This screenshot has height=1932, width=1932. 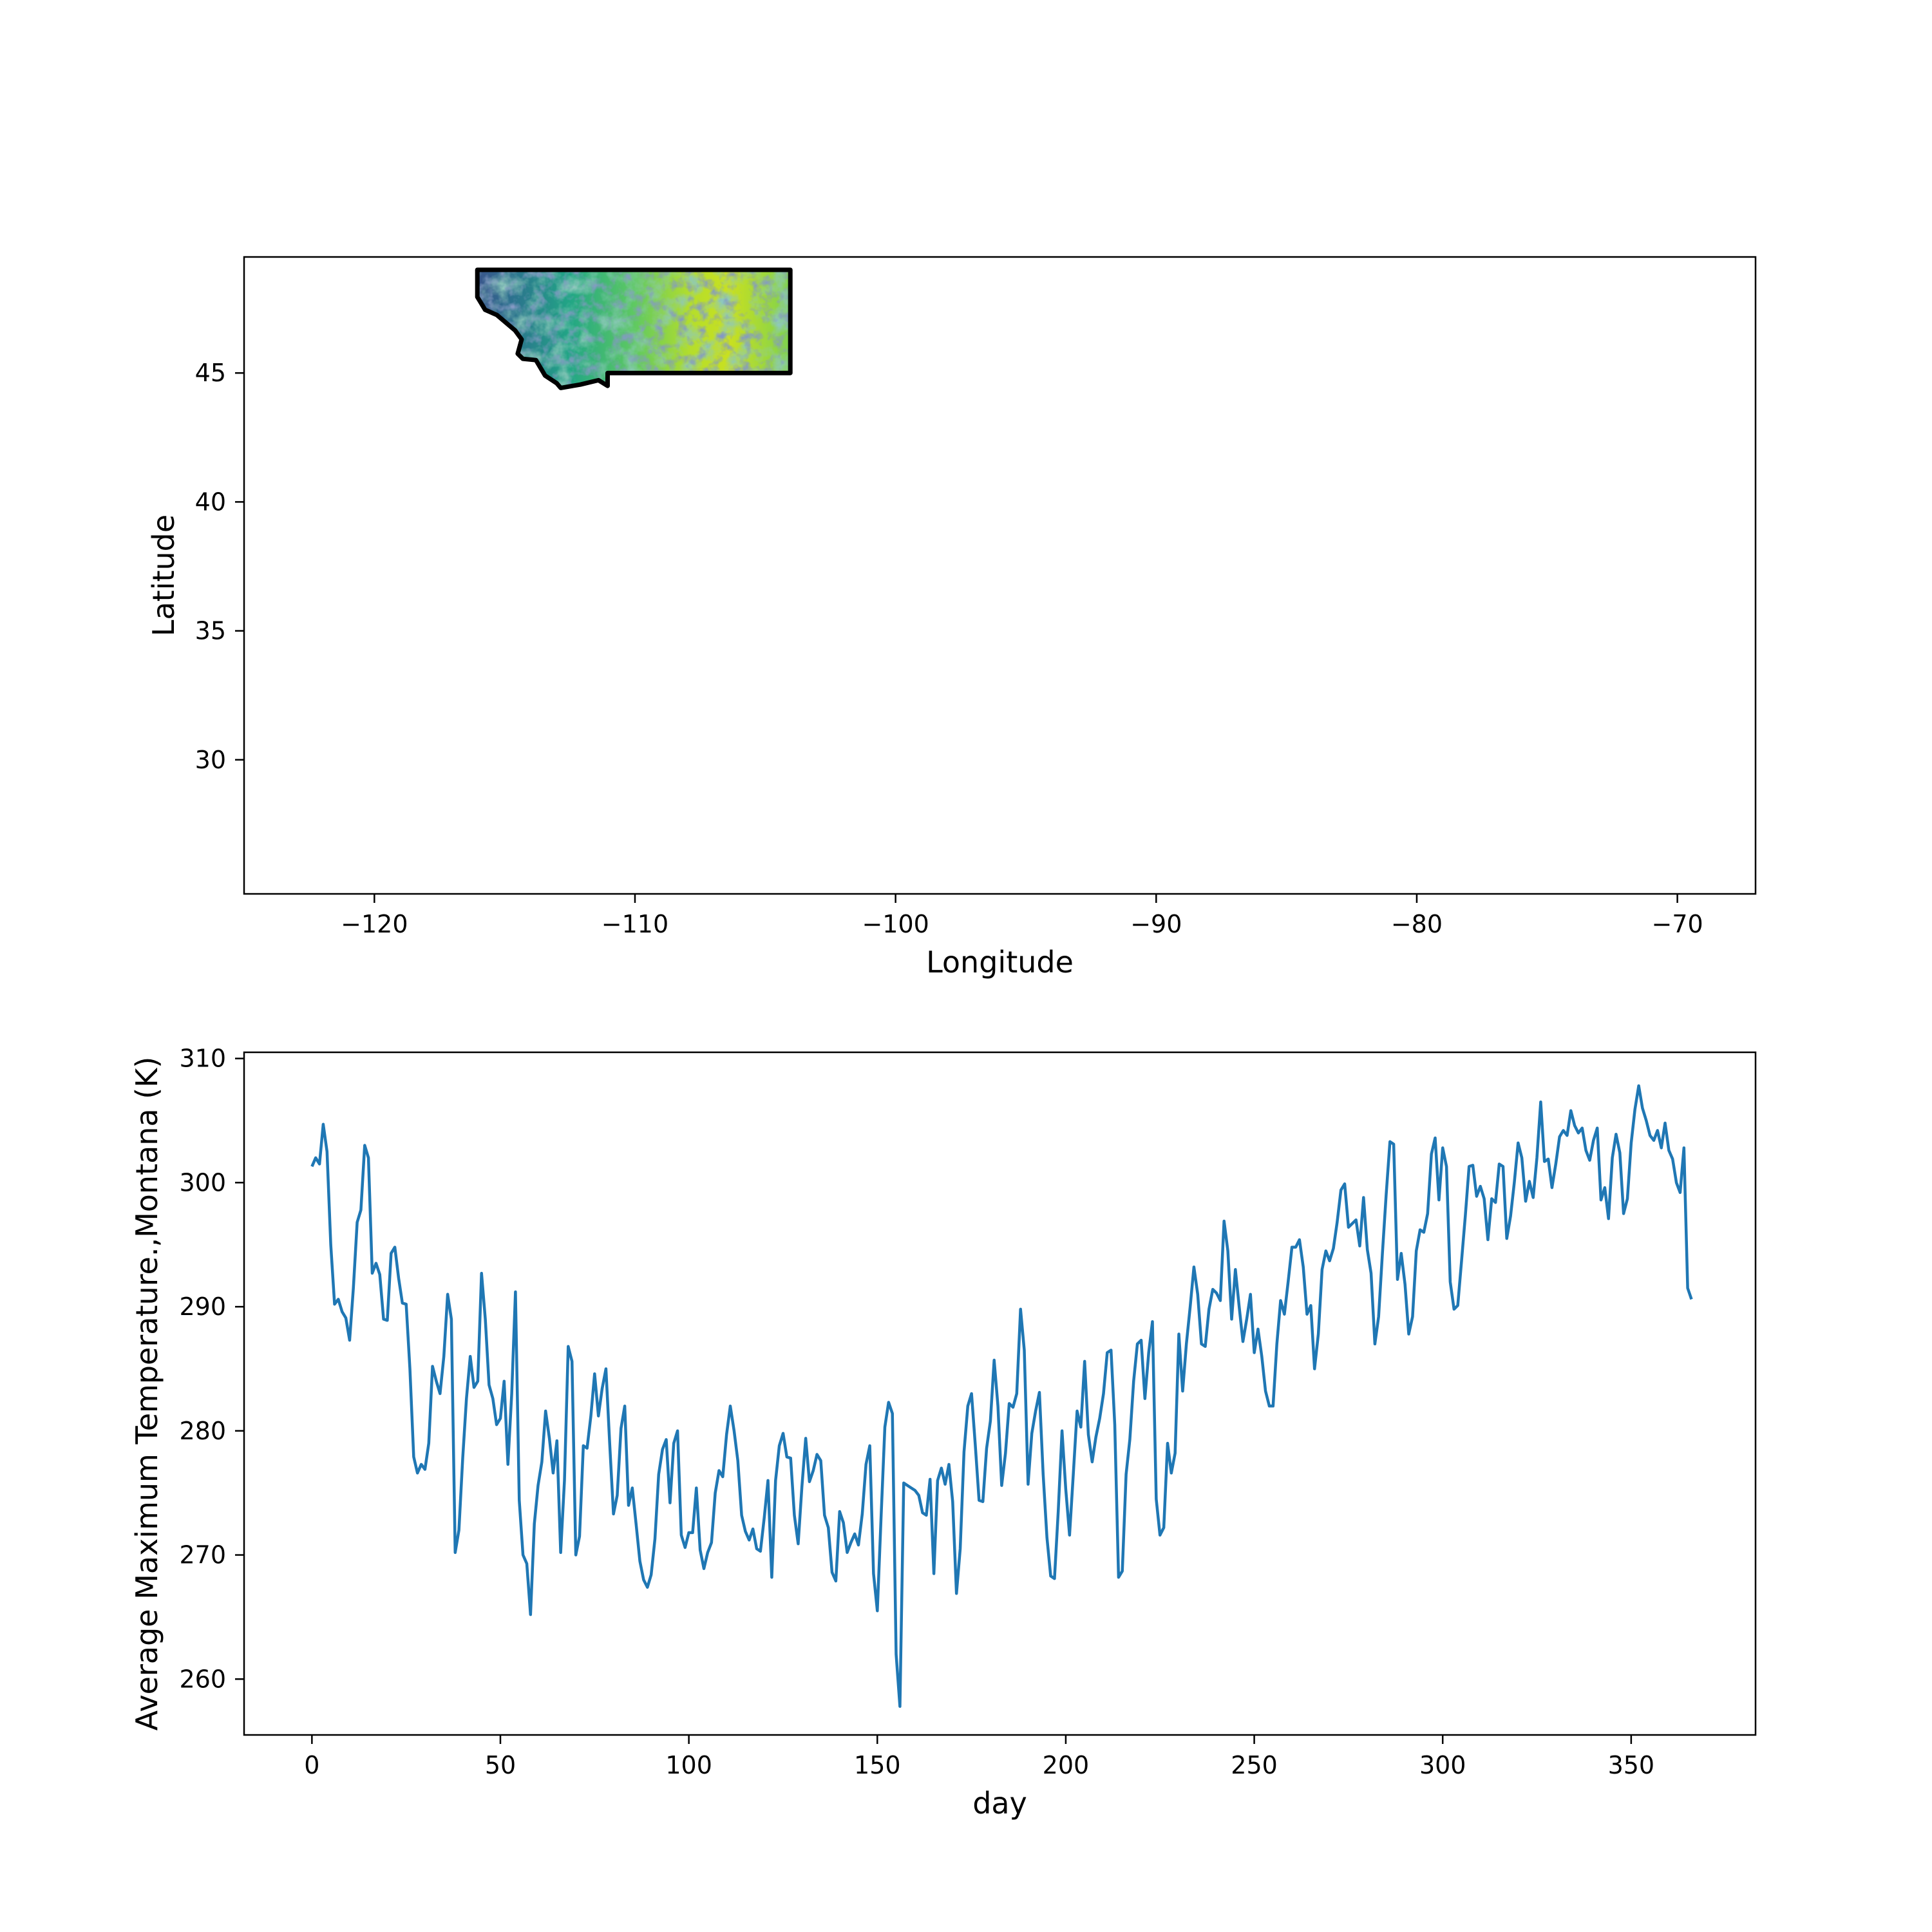 I want to click on line-y-axis: 260 270 280 290 300 310, so click(x=211, y=1369).